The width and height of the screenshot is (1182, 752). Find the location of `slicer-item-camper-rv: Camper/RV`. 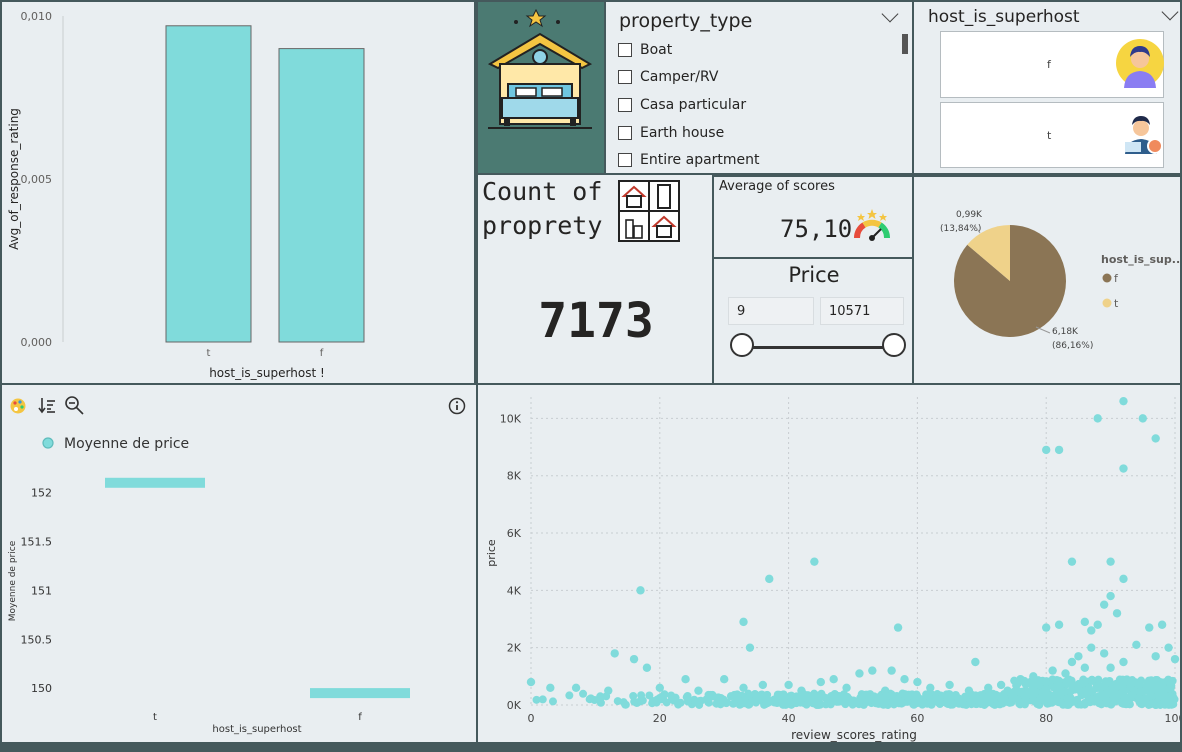

slicer-item-camper-rv: Camper/RV is located at coordinates (668, 77).